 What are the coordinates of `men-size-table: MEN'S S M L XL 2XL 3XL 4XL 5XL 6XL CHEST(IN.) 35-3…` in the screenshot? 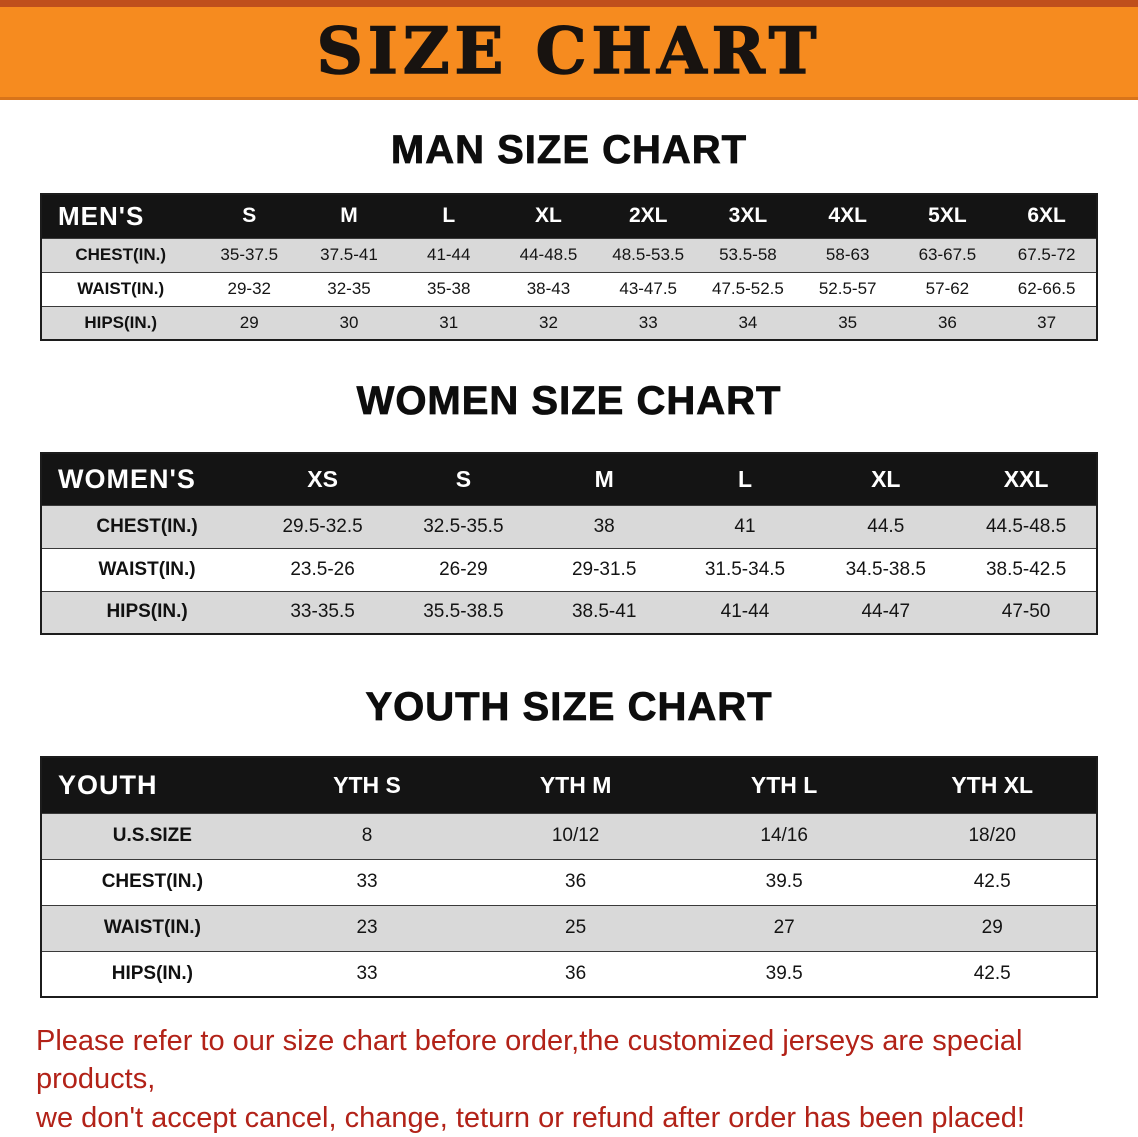 It's located at (569, 267).